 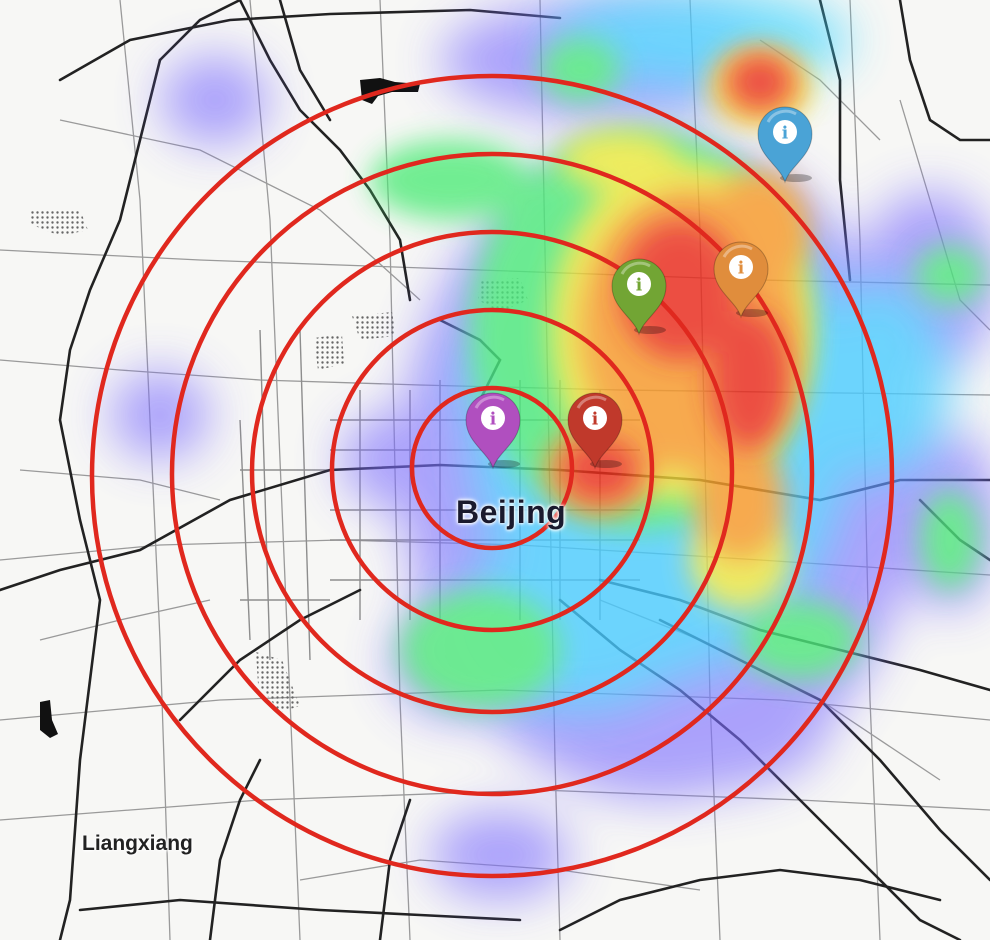 I want to click on city-label-liangxiang: Liangxiang, so click(x=137, y=843).